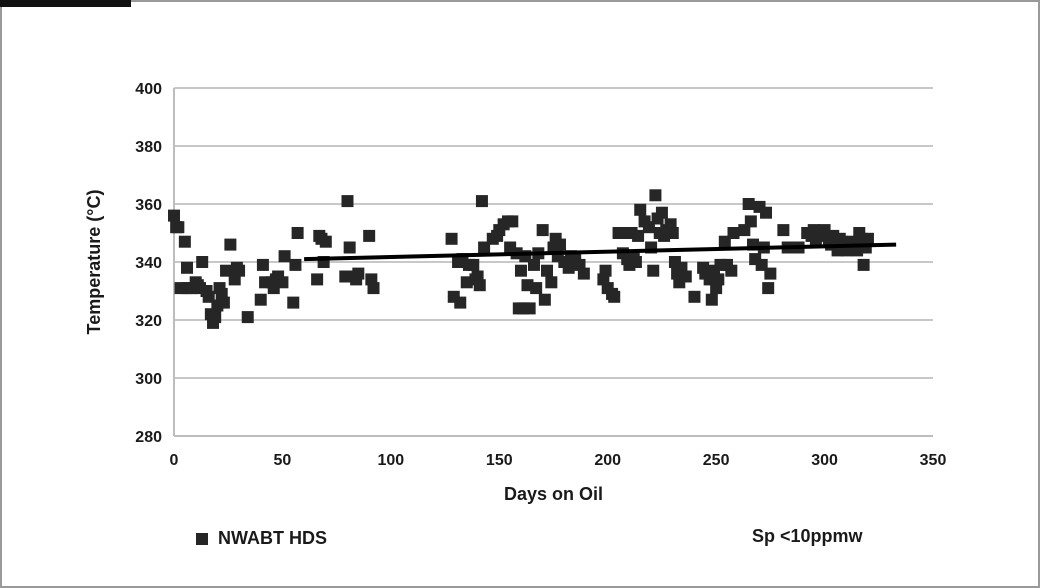 Image resolution: width=1040 pixels, height=588 pixels. I want to click on y-axis-title: Temperature (°C), so click(94, 262).